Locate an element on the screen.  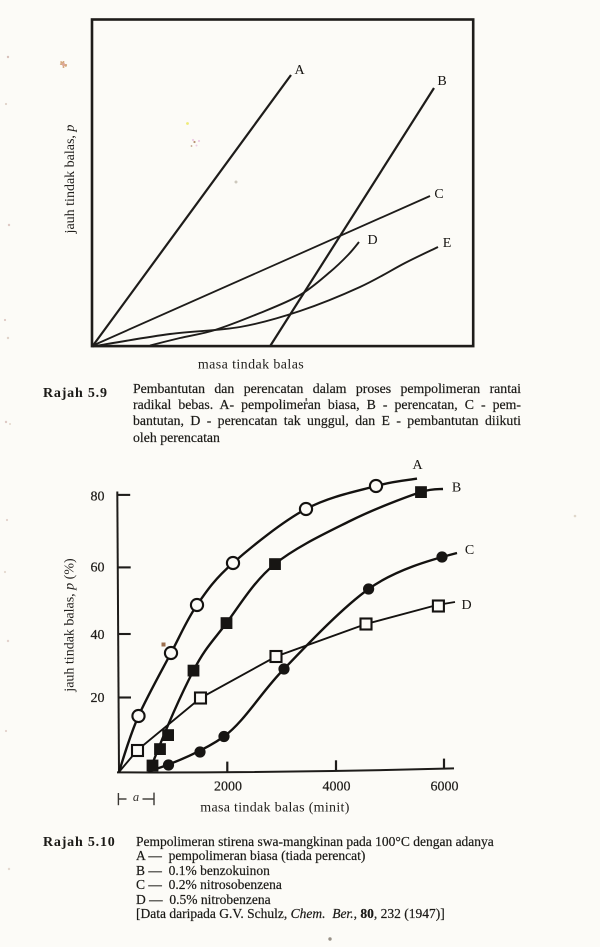
svg-text: 80 is located at coordinates (98, 497).